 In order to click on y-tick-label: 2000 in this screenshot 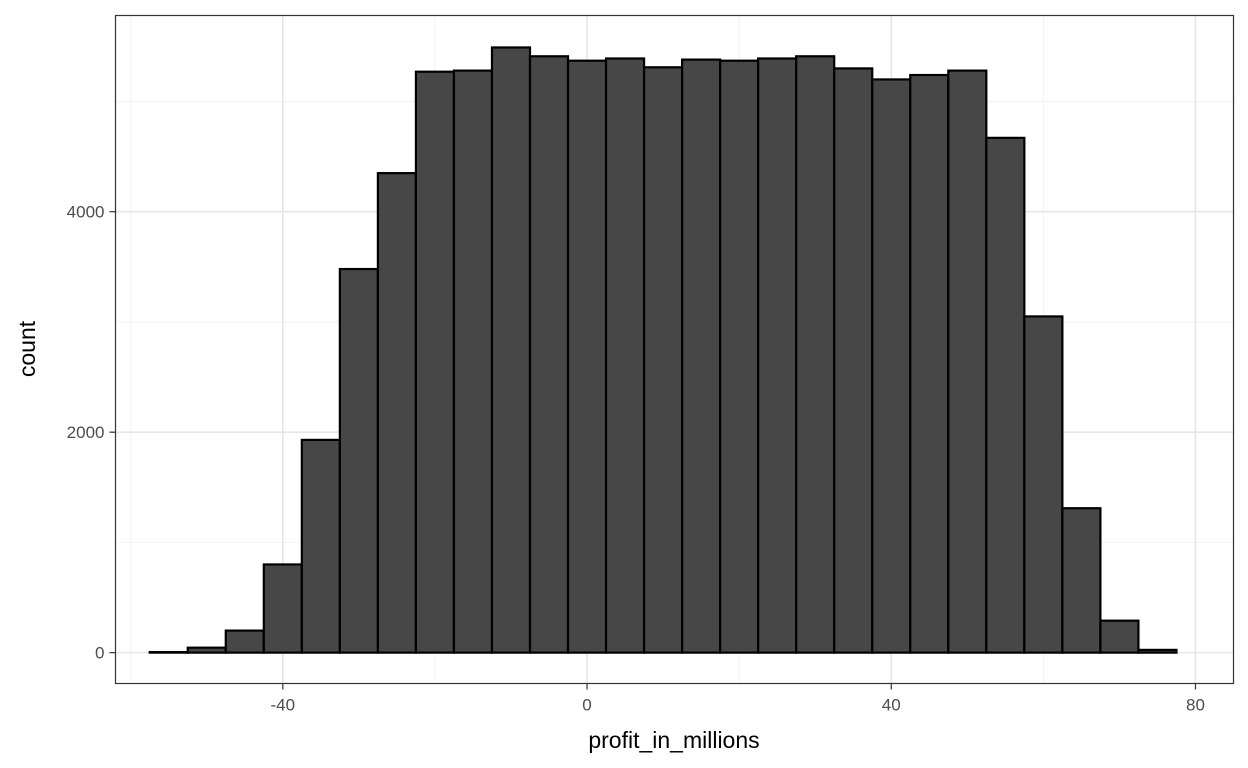, I will do `click(86, 432)`.